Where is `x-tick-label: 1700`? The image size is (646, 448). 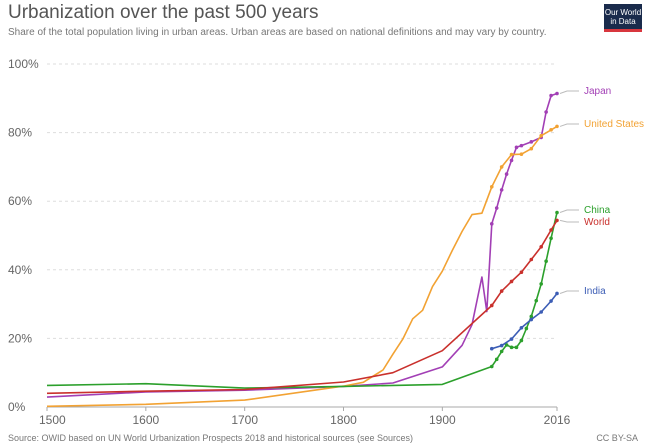
x-tick-label: 1700 is located at coordinates (244, 420).